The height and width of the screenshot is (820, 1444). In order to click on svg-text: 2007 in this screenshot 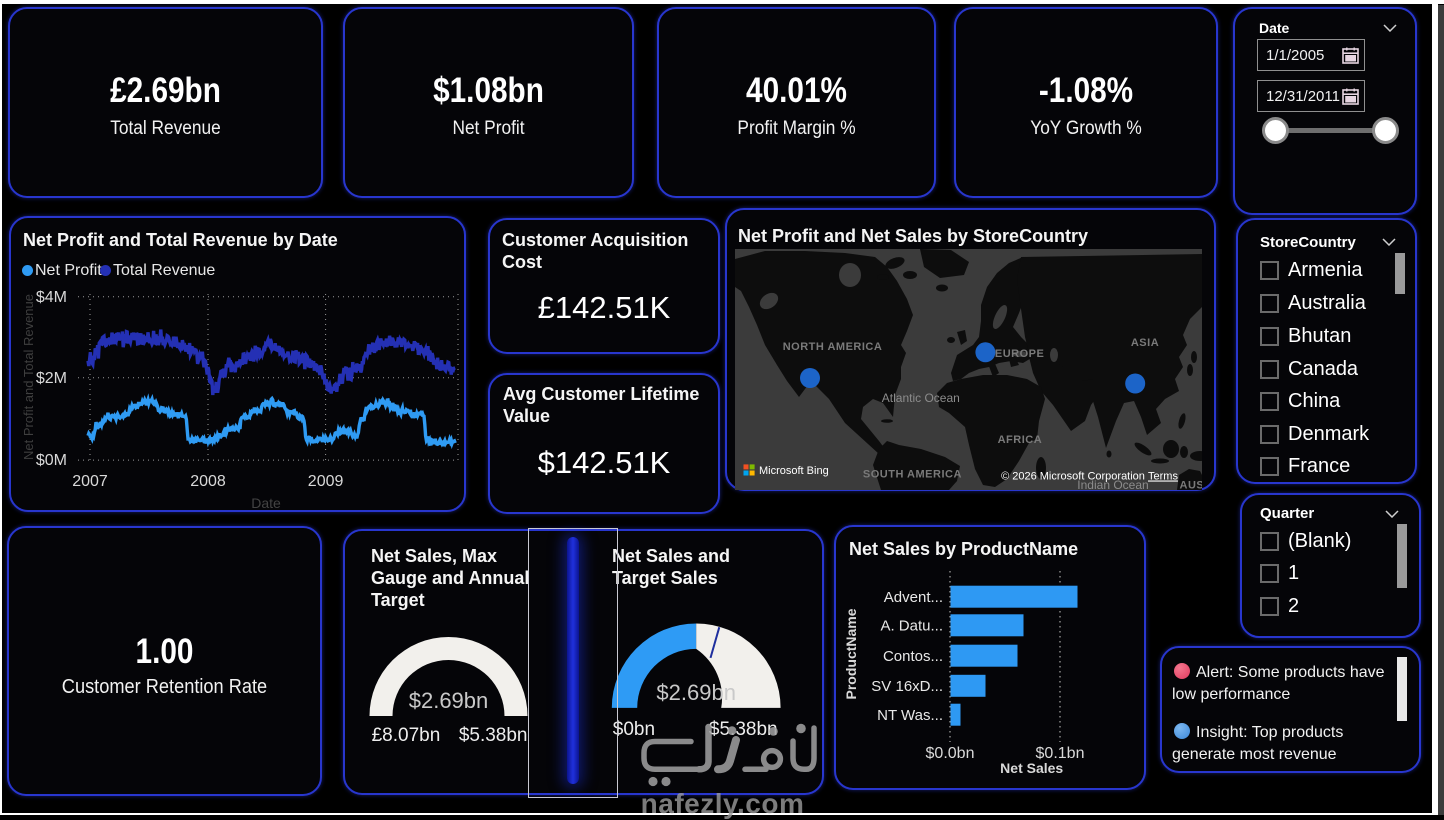, I will do `click(90, 481)`.